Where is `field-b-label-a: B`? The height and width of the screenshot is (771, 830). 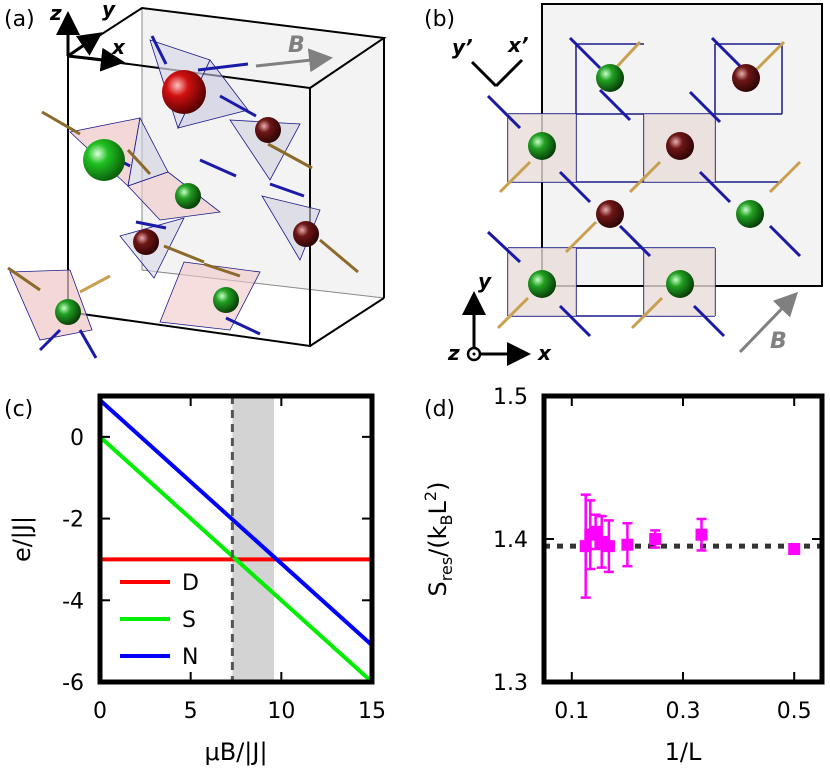
field-b-label-a: B is located at coordinates (296, 45).